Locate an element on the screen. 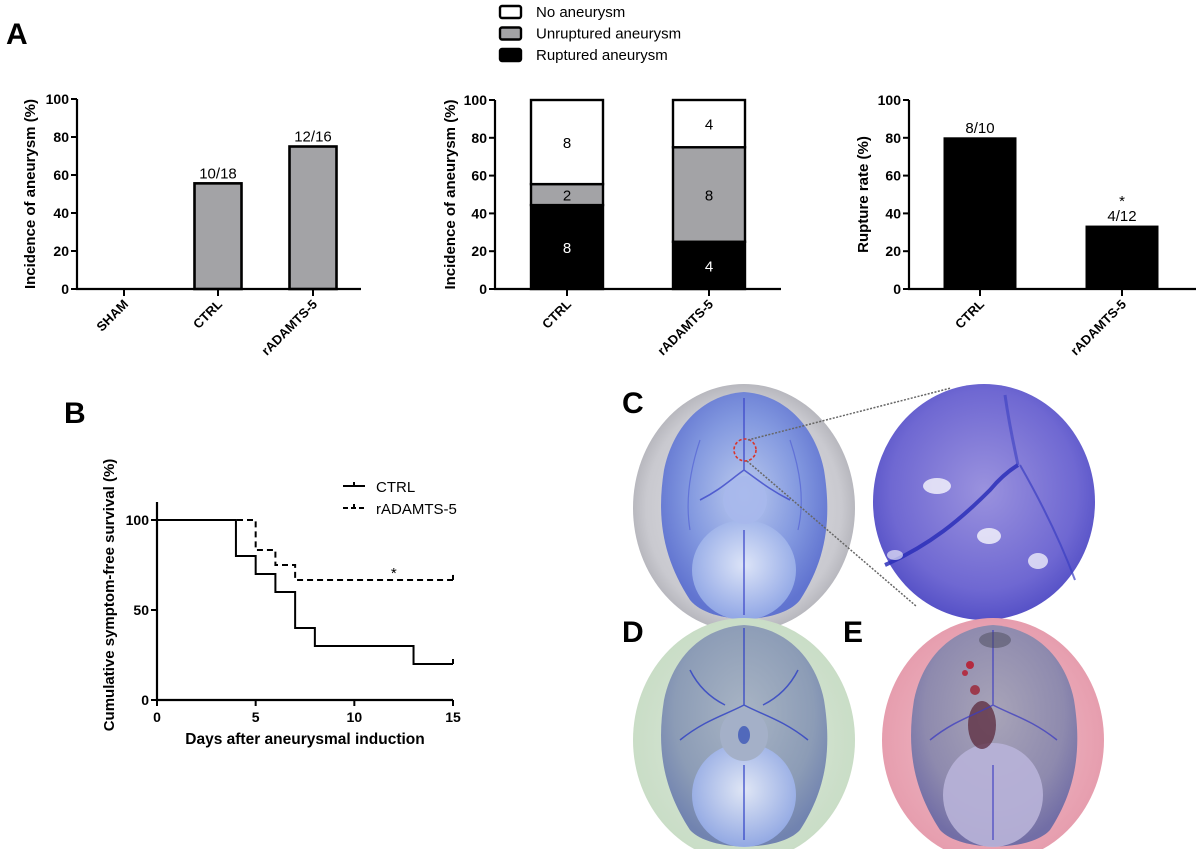 This screenshot has height=849, width=1200. photo-c-brain is located at coordinates (744, 508).